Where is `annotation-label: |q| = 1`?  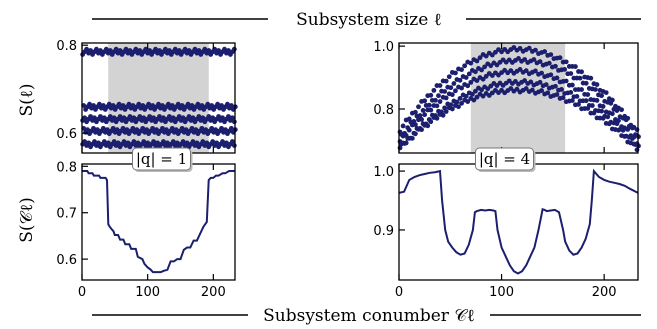
annotation-label: |q| = 1 is located at coordinates (161, 159).